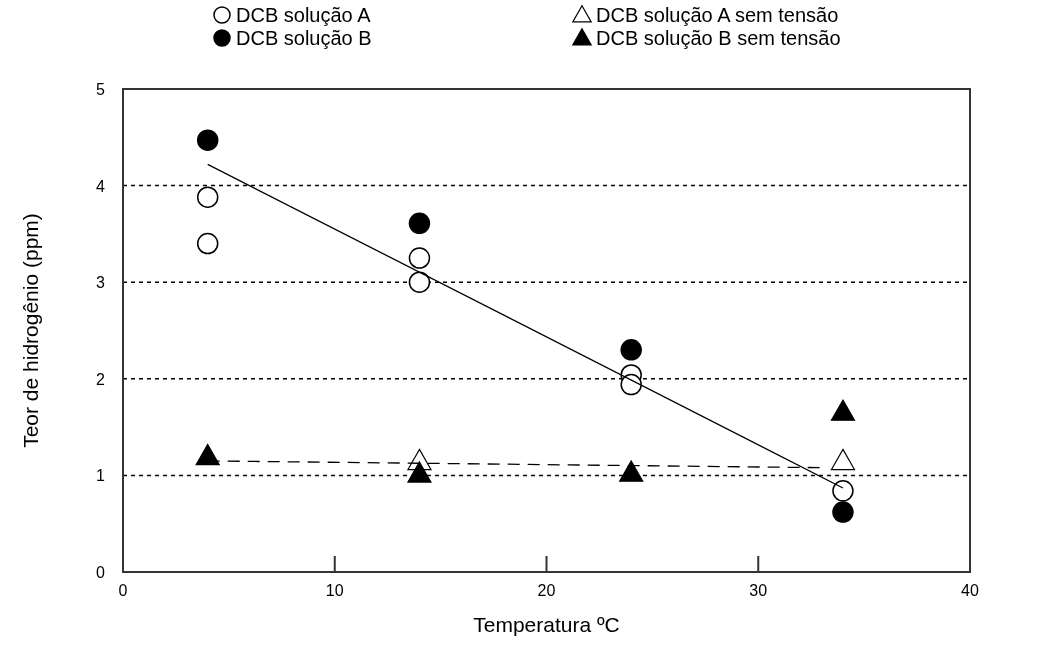 The width and height of the screenshot is (1037, 655). I want to click on legend-label: DCB solução A, so click(304, 15).